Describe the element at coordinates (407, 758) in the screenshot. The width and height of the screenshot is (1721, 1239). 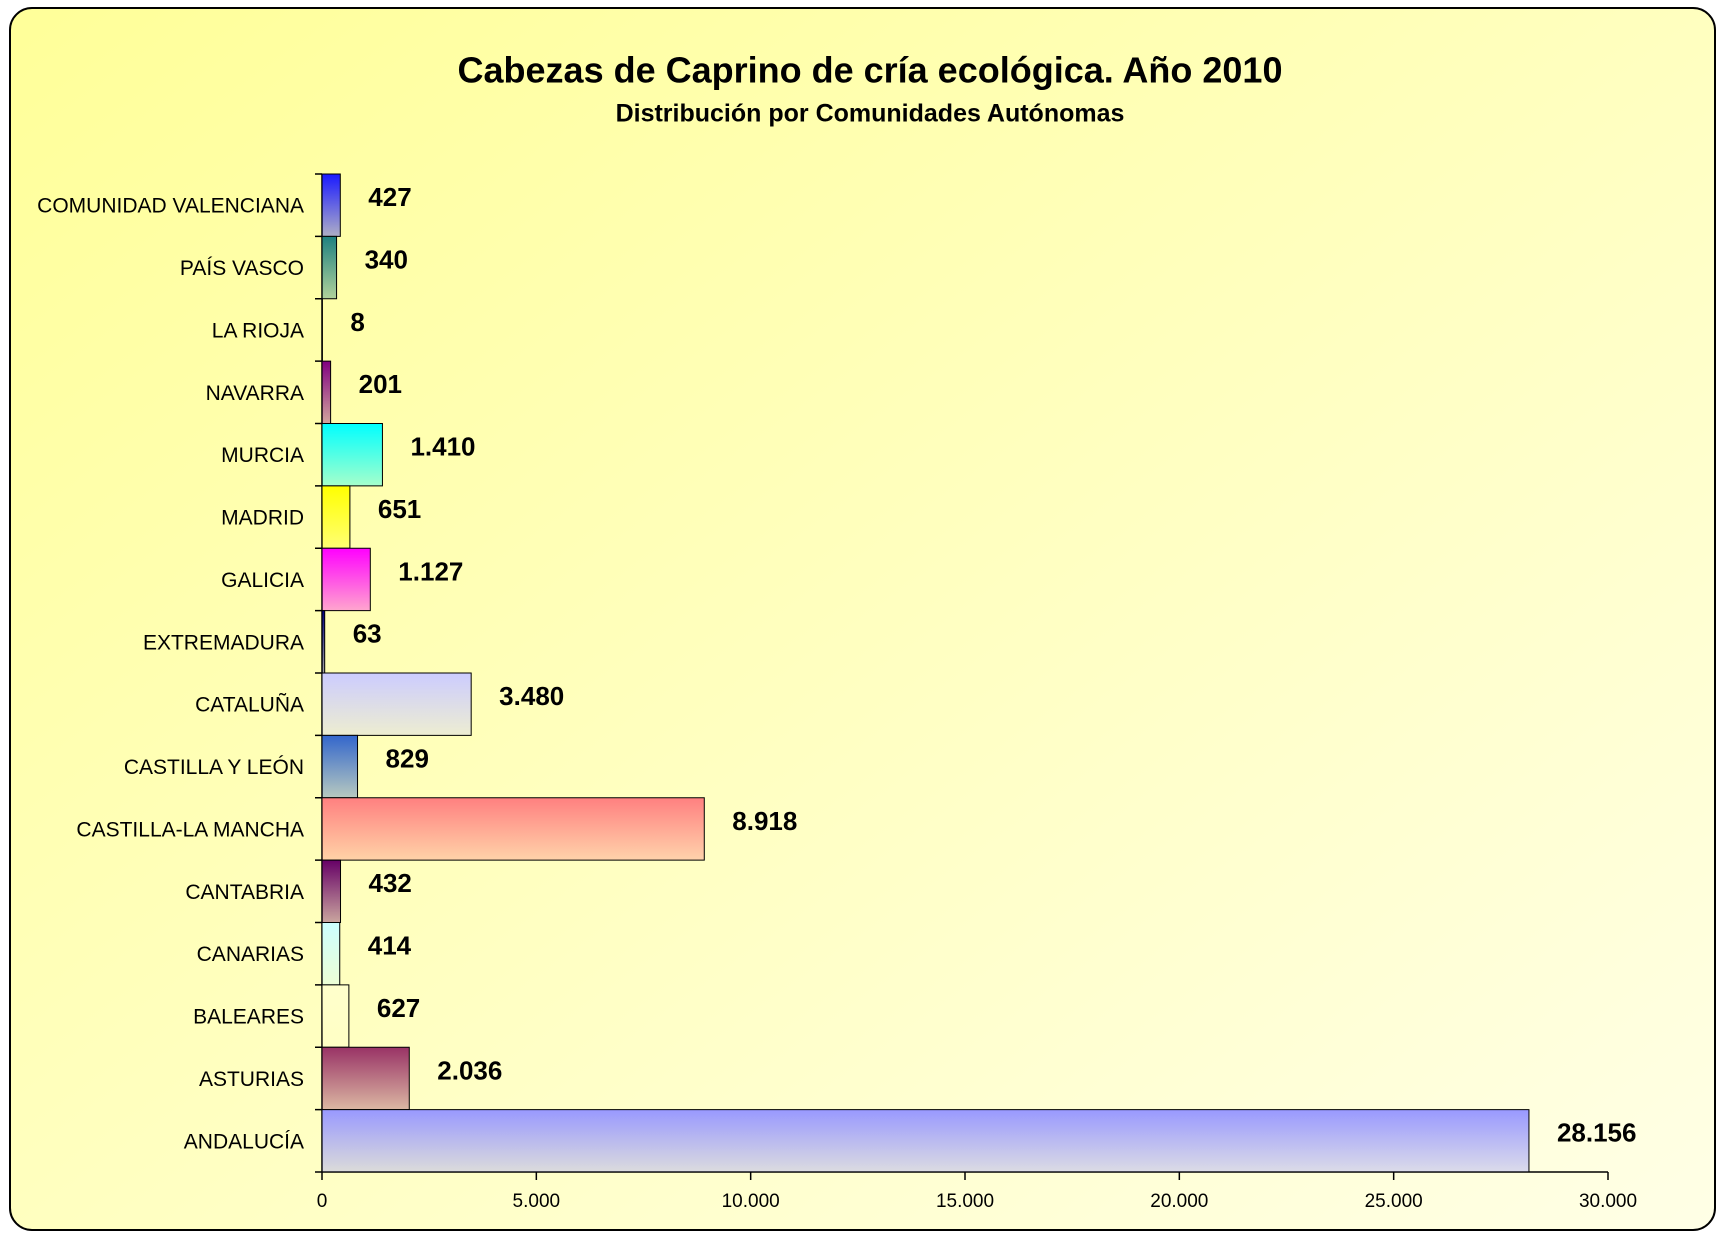
I see `data-label: 829` at that location.